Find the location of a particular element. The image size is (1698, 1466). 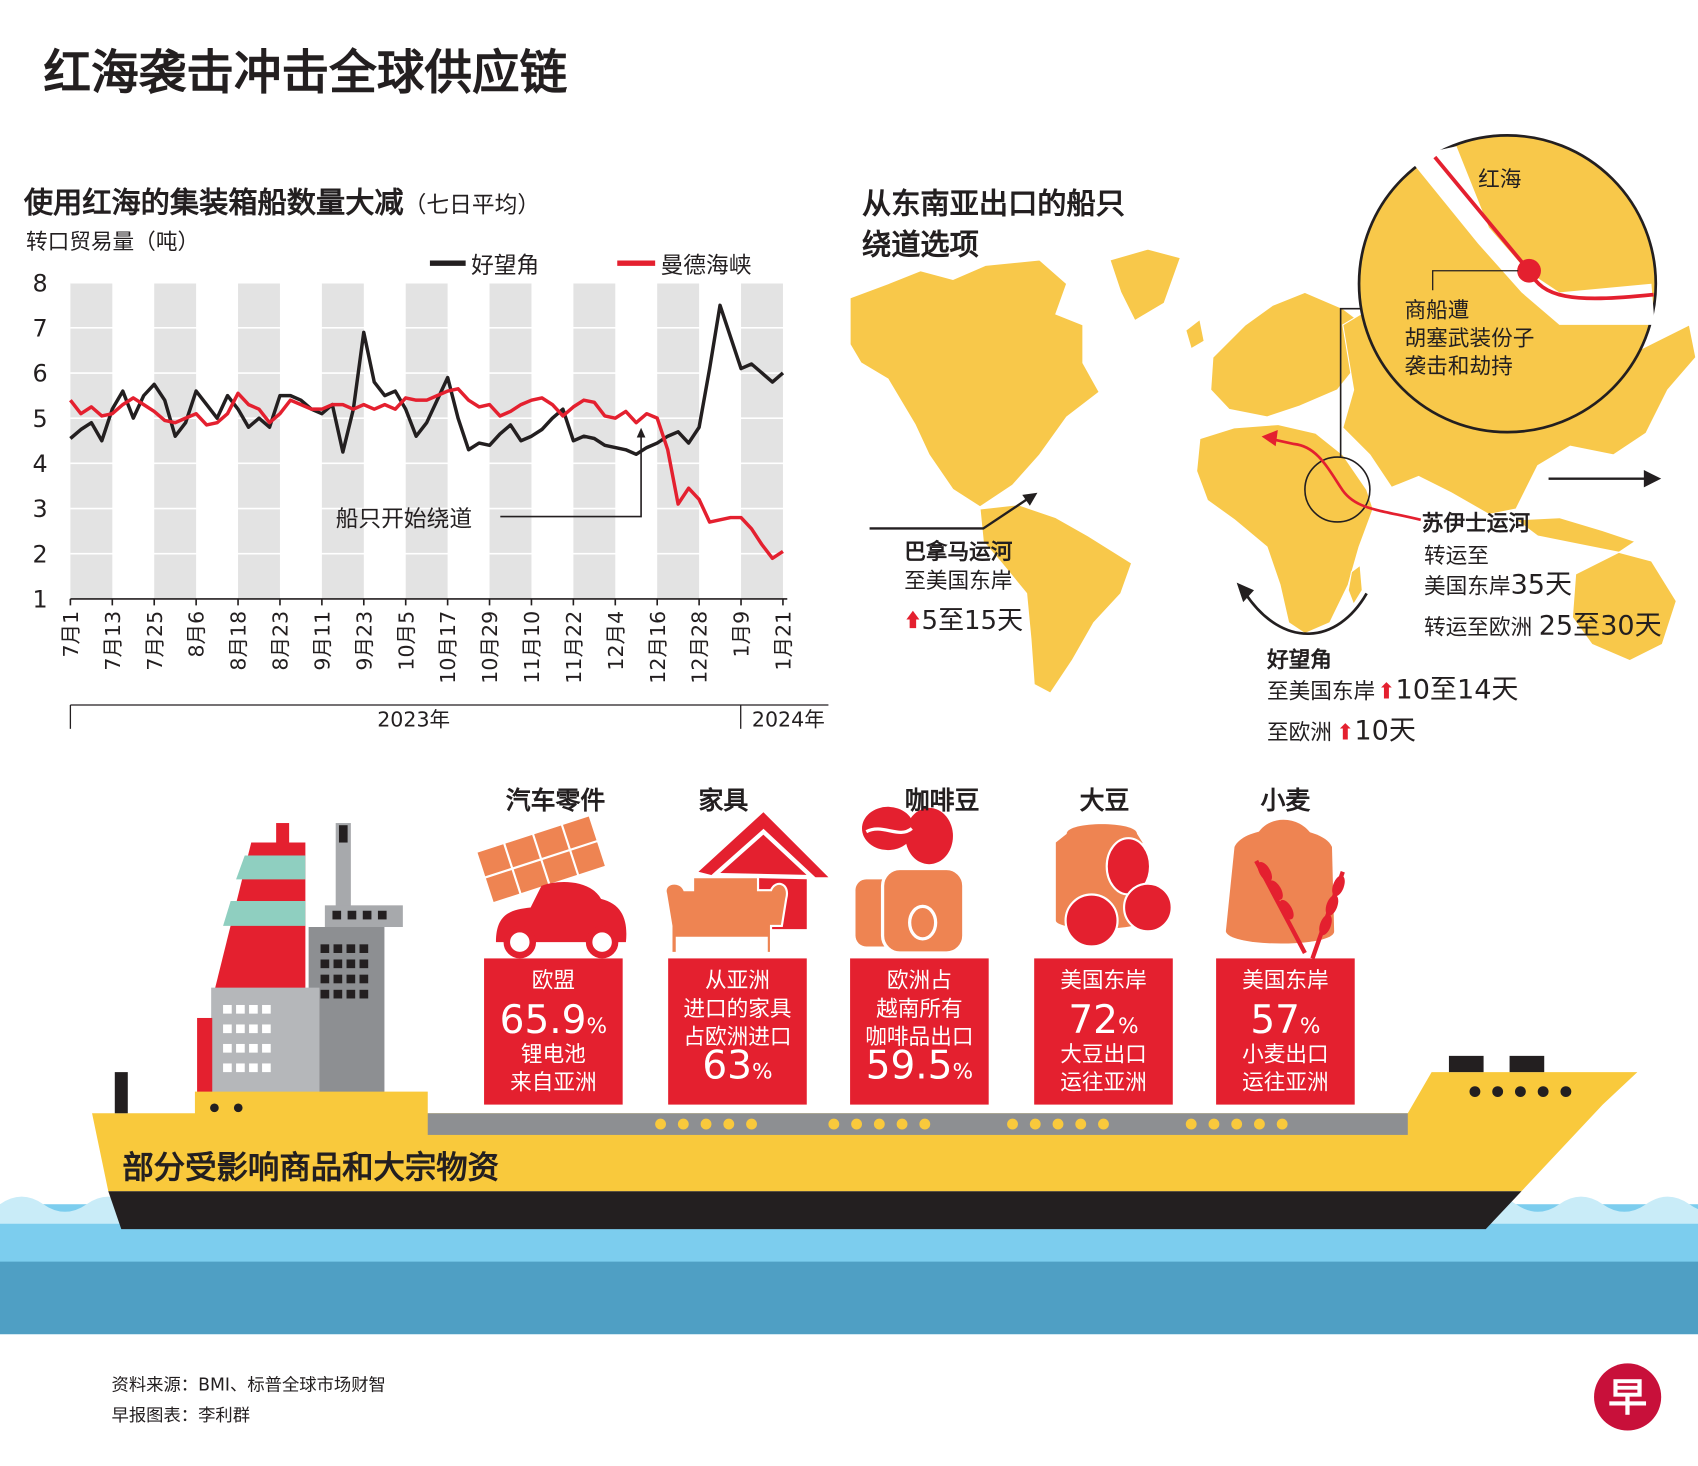

goods-stat-text: 欧洲占 is located at coordinates (919, 981).